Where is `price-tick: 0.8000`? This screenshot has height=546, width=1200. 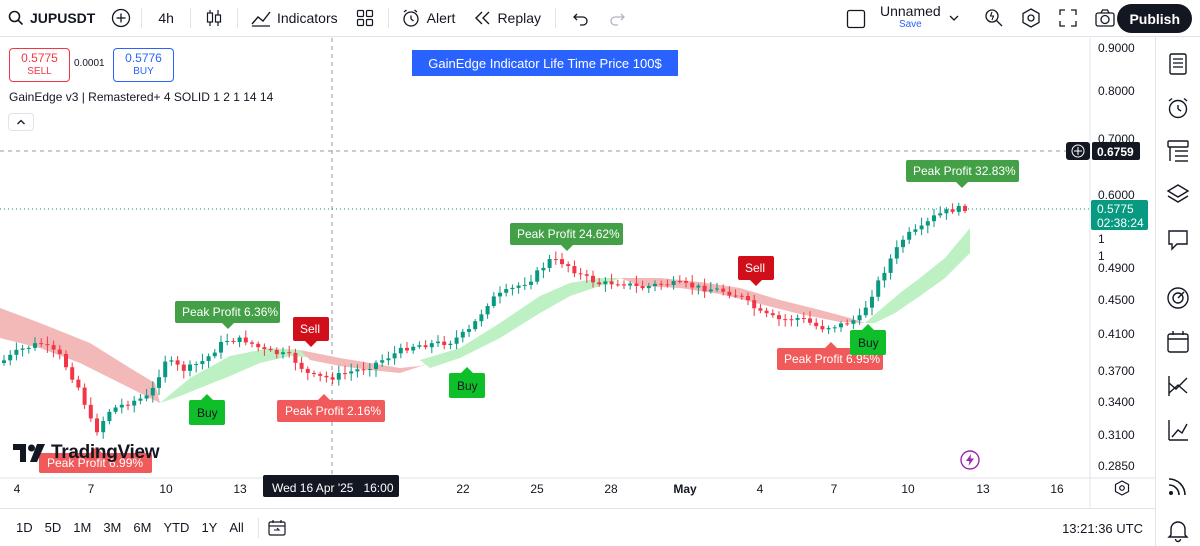
price-tick: 0.8000 is located at coordinates (1116, 91).